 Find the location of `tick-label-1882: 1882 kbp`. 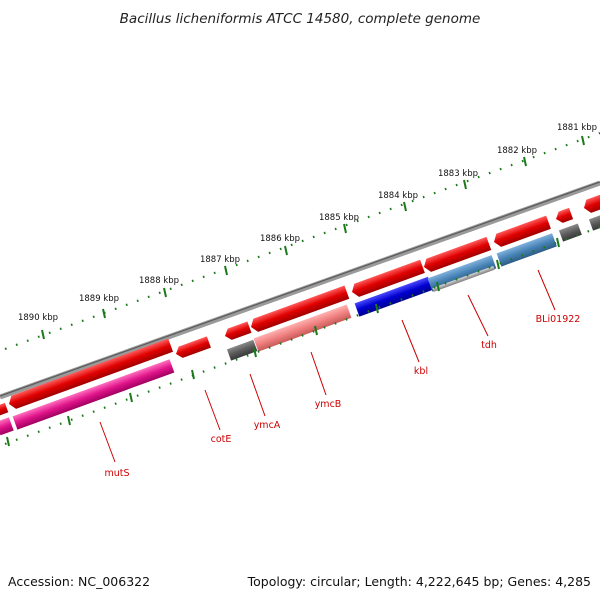

tick-label-1882: 1882 kbp is located at coordinates (517, 151).